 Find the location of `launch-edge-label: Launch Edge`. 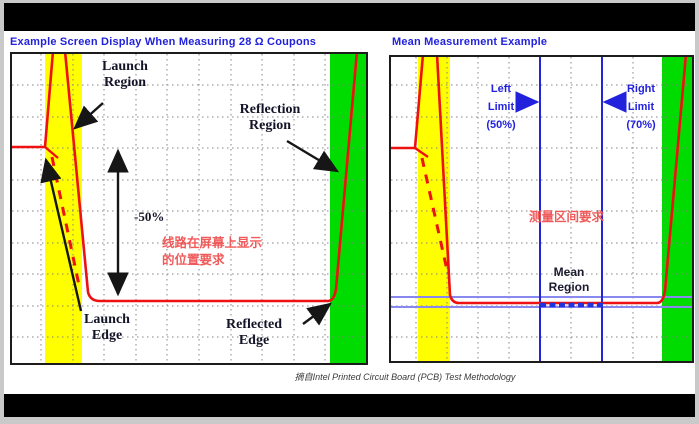

launch-edge-label: Launch Edge is located at coordinates (107, 327).